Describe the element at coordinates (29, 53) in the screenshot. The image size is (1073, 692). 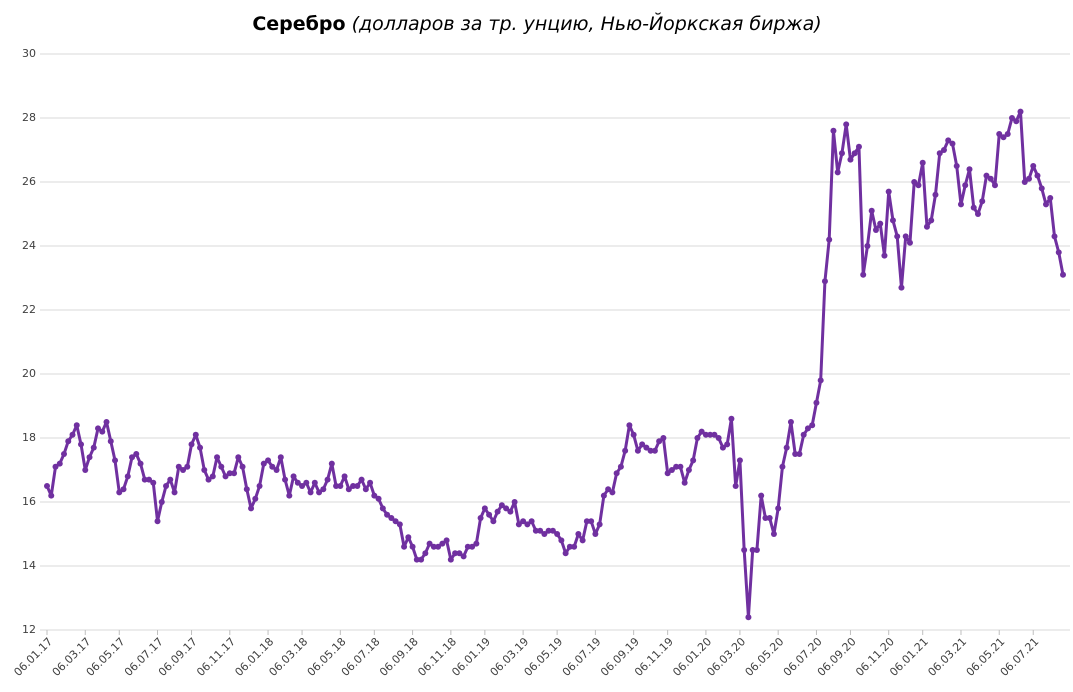
I see `y-tick-label: 30` at that location.